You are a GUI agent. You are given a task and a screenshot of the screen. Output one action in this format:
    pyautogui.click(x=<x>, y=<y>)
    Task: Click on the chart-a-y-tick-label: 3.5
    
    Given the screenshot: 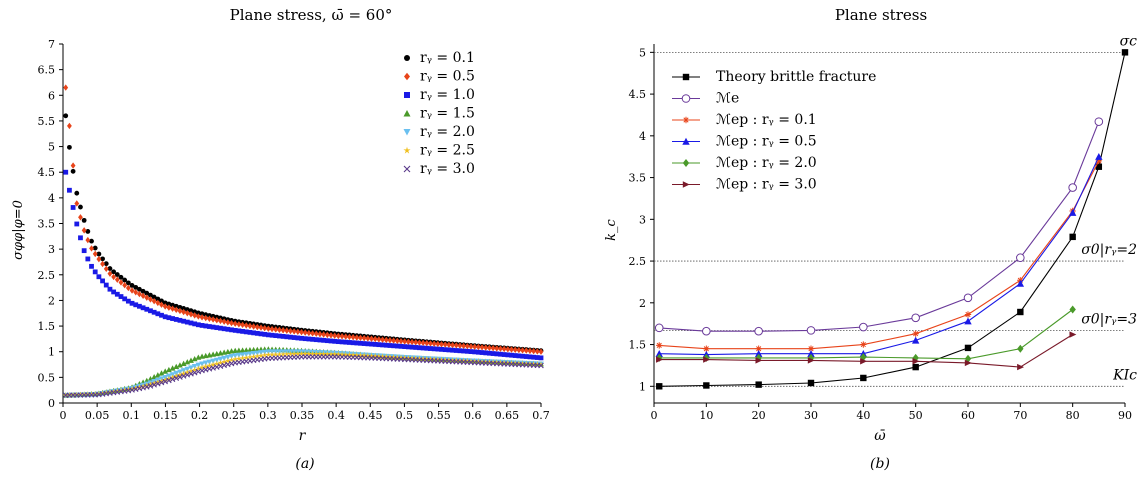 What is the action you would take?
    pyautogui.click(x=47, y=224)
    